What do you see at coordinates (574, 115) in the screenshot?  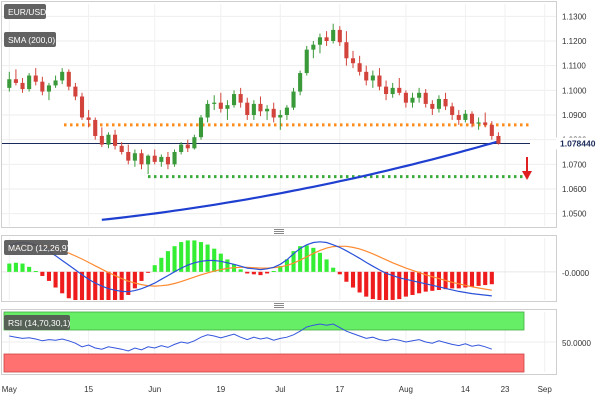 I see `y-tick-label: 1.0900` at bounding box center [574, 115].